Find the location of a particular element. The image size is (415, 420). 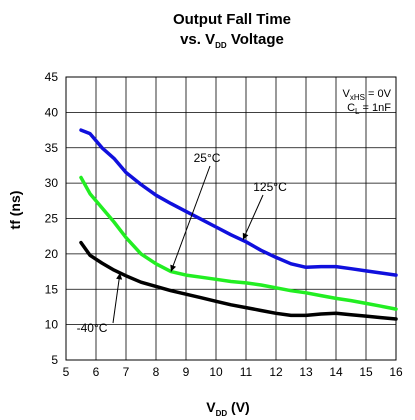

x-tick-label: 12 is located at coordinates (276, 372).